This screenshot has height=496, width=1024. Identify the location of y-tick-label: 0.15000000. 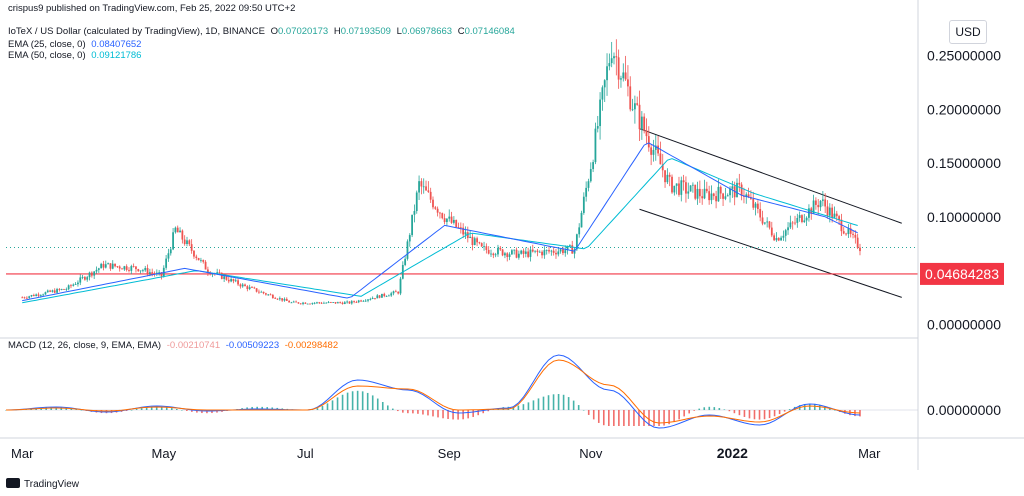
(964, 163).